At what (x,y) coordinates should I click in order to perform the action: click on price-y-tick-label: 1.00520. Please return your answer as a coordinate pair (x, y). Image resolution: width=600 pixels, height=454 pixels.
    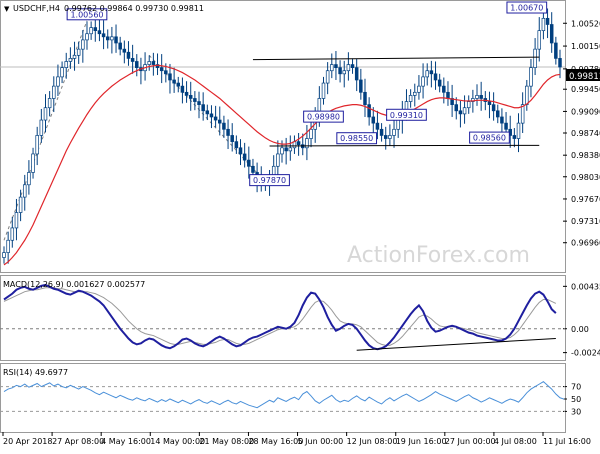
    Looking at the image, I should click on (585, 23).